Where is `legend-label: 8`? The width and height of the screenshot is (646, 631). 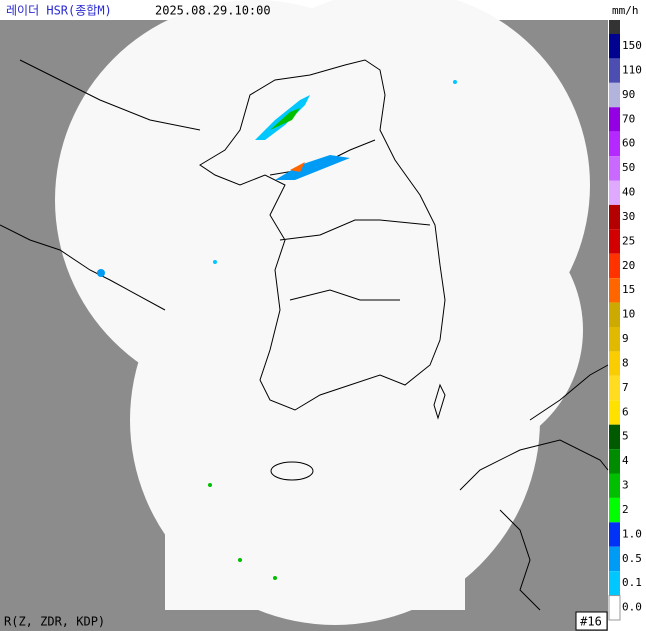 legend-label: 8 is located at coordinates (625, 362).